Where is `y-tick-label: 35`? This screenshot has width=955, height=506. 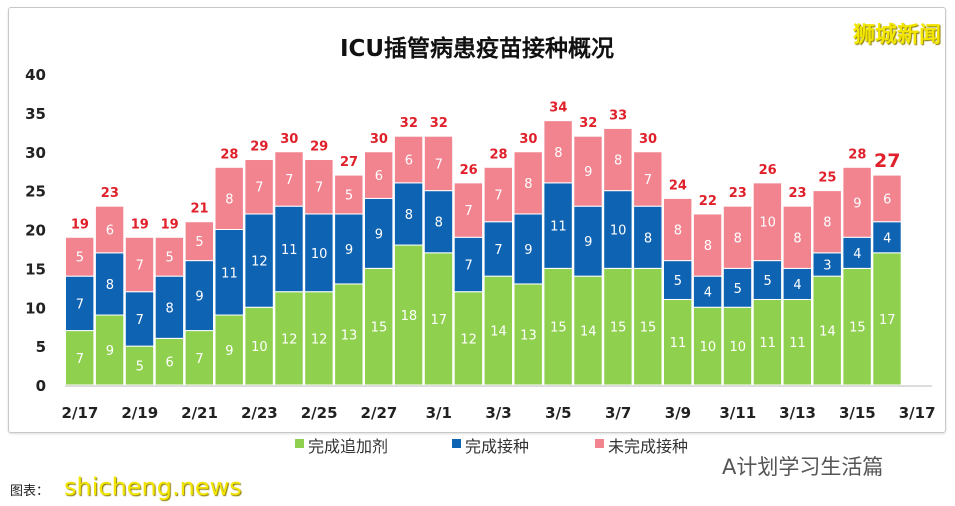 y-tick-label: 35 is located at coordinates (35, 114).